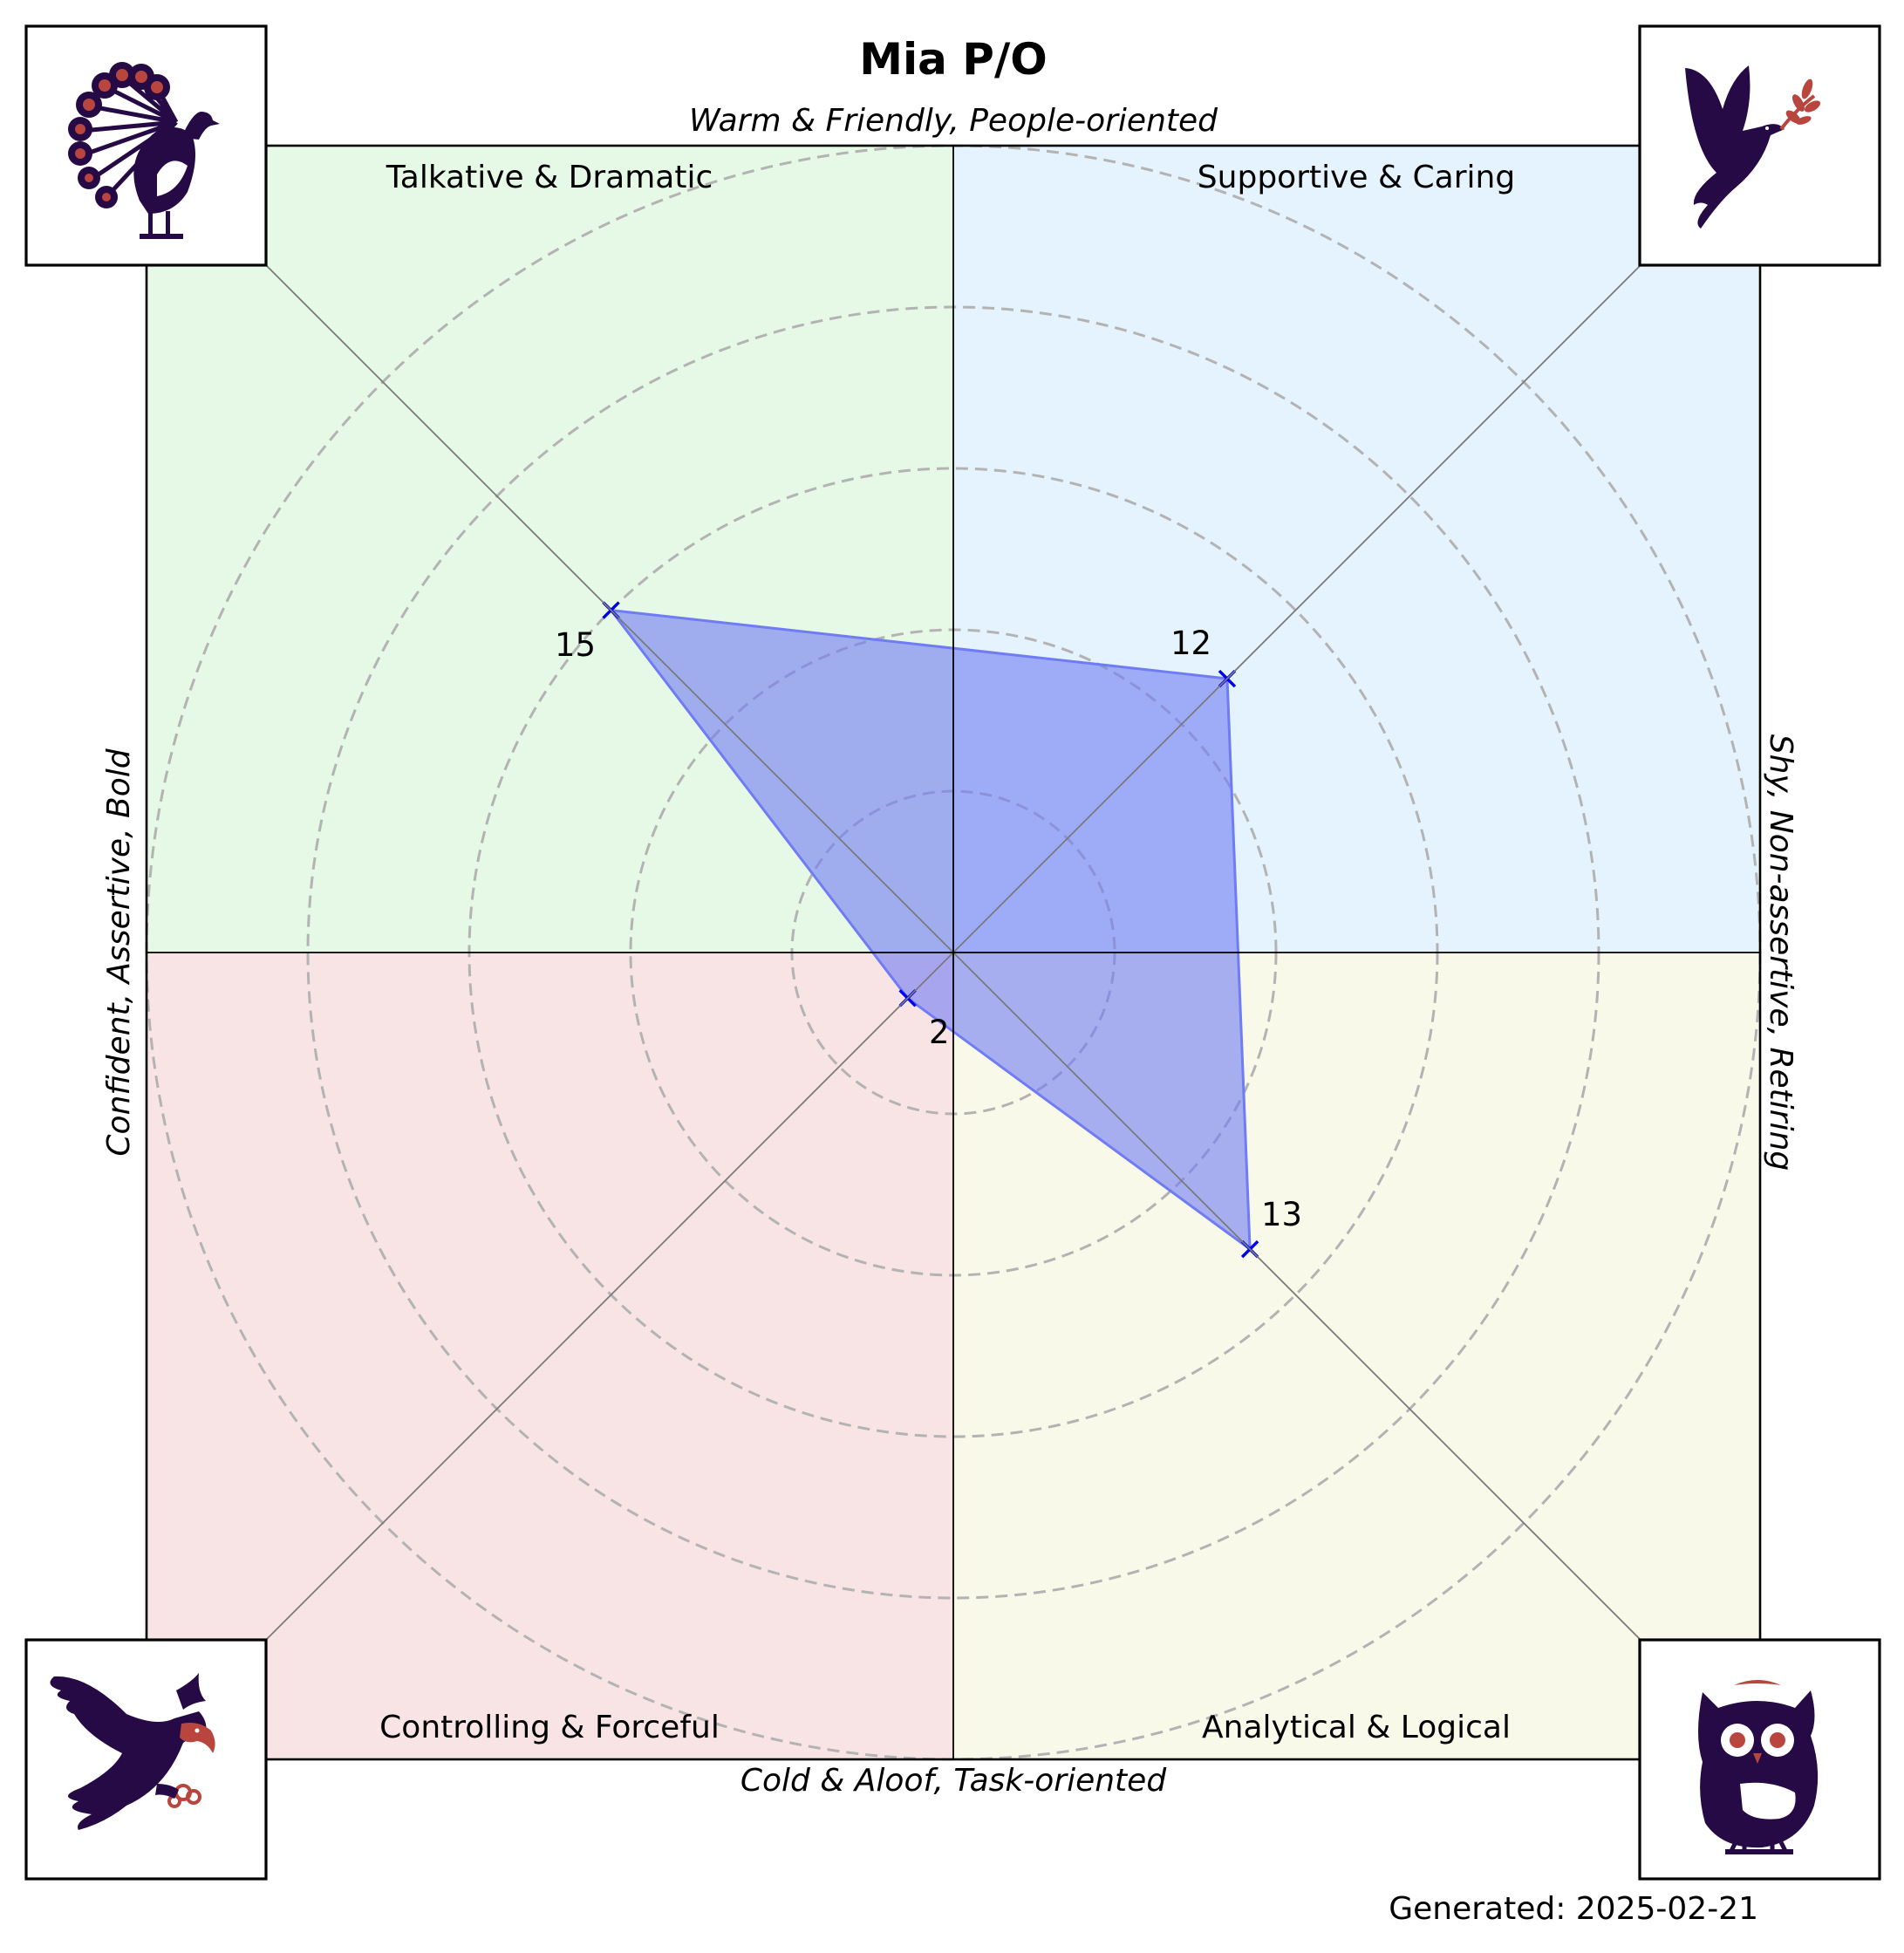  Describe the element at coordinates (549, 1727) in the screenshot. I see `quadrant-label-controlling: Controlling & Forceful` at that location.